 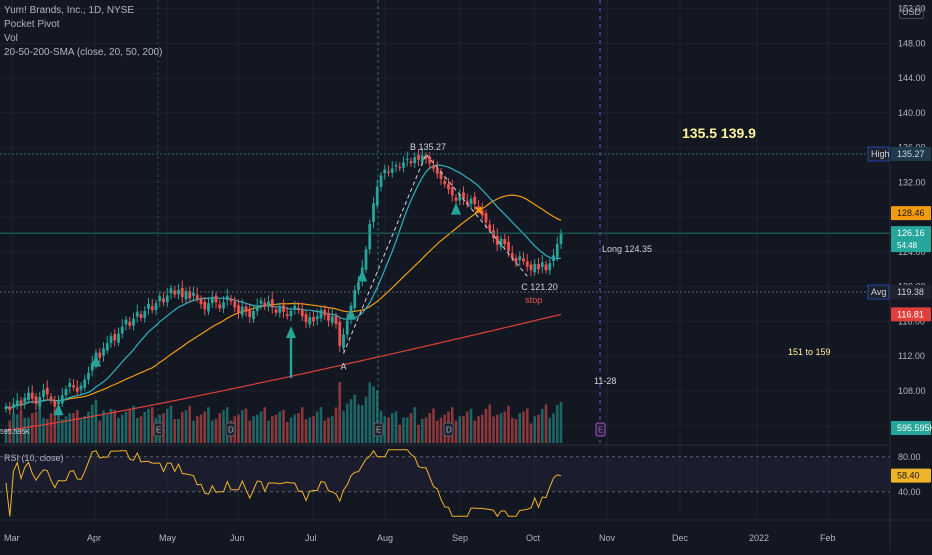 I want to click on legend-pocket-pivot: Pocket Pivot, so click(x=32, y=24).